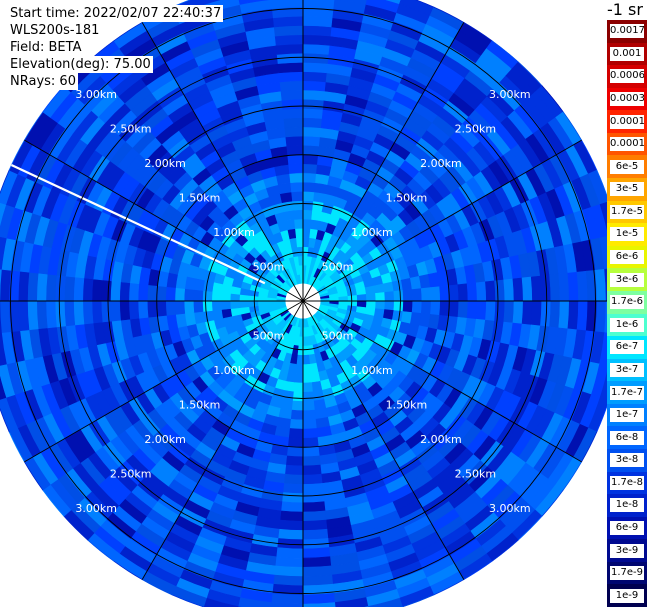 Image resolution: width=647 pixels, height=607 pixels. I want to click on colorbar-tick-label: 0.0006, so click(627, 76).